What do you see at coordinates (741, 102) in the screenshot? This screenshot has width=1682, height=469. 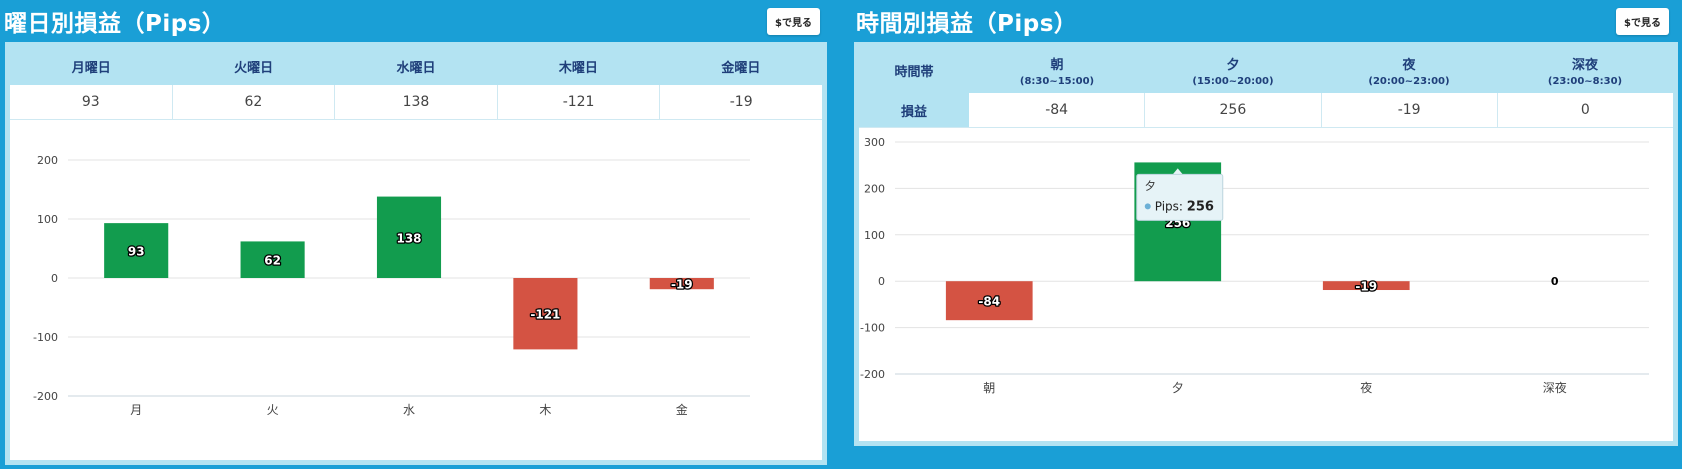 I see `weekday-value-fri: -19` at bounding box center [741, 102].